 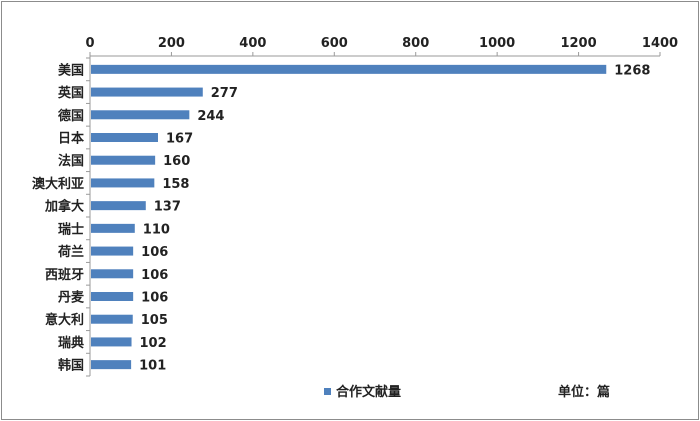 What do you see at coordinates (179, 139) in the screenshot?
I see `data-label: 167` at bounding box center [179, 139].